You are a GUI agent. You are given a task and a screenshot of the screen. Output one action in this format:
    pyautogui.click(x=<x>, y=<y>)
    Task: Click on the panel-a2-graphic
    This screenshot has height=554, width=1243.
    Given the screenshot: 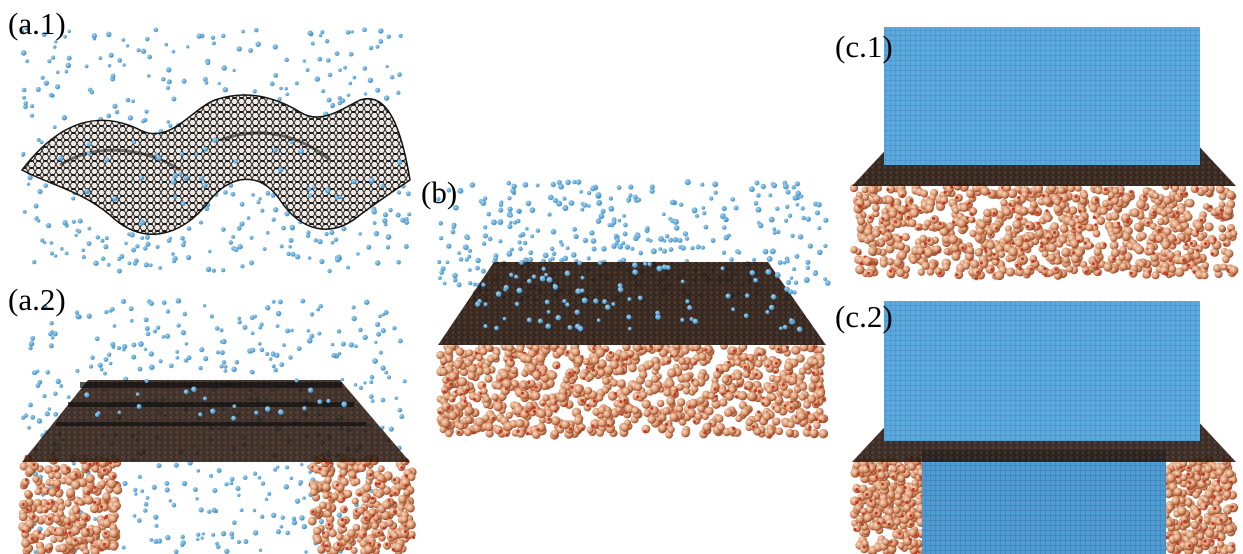 What is the action you would take?
    pyautogui.click(x=217, y=426)
    